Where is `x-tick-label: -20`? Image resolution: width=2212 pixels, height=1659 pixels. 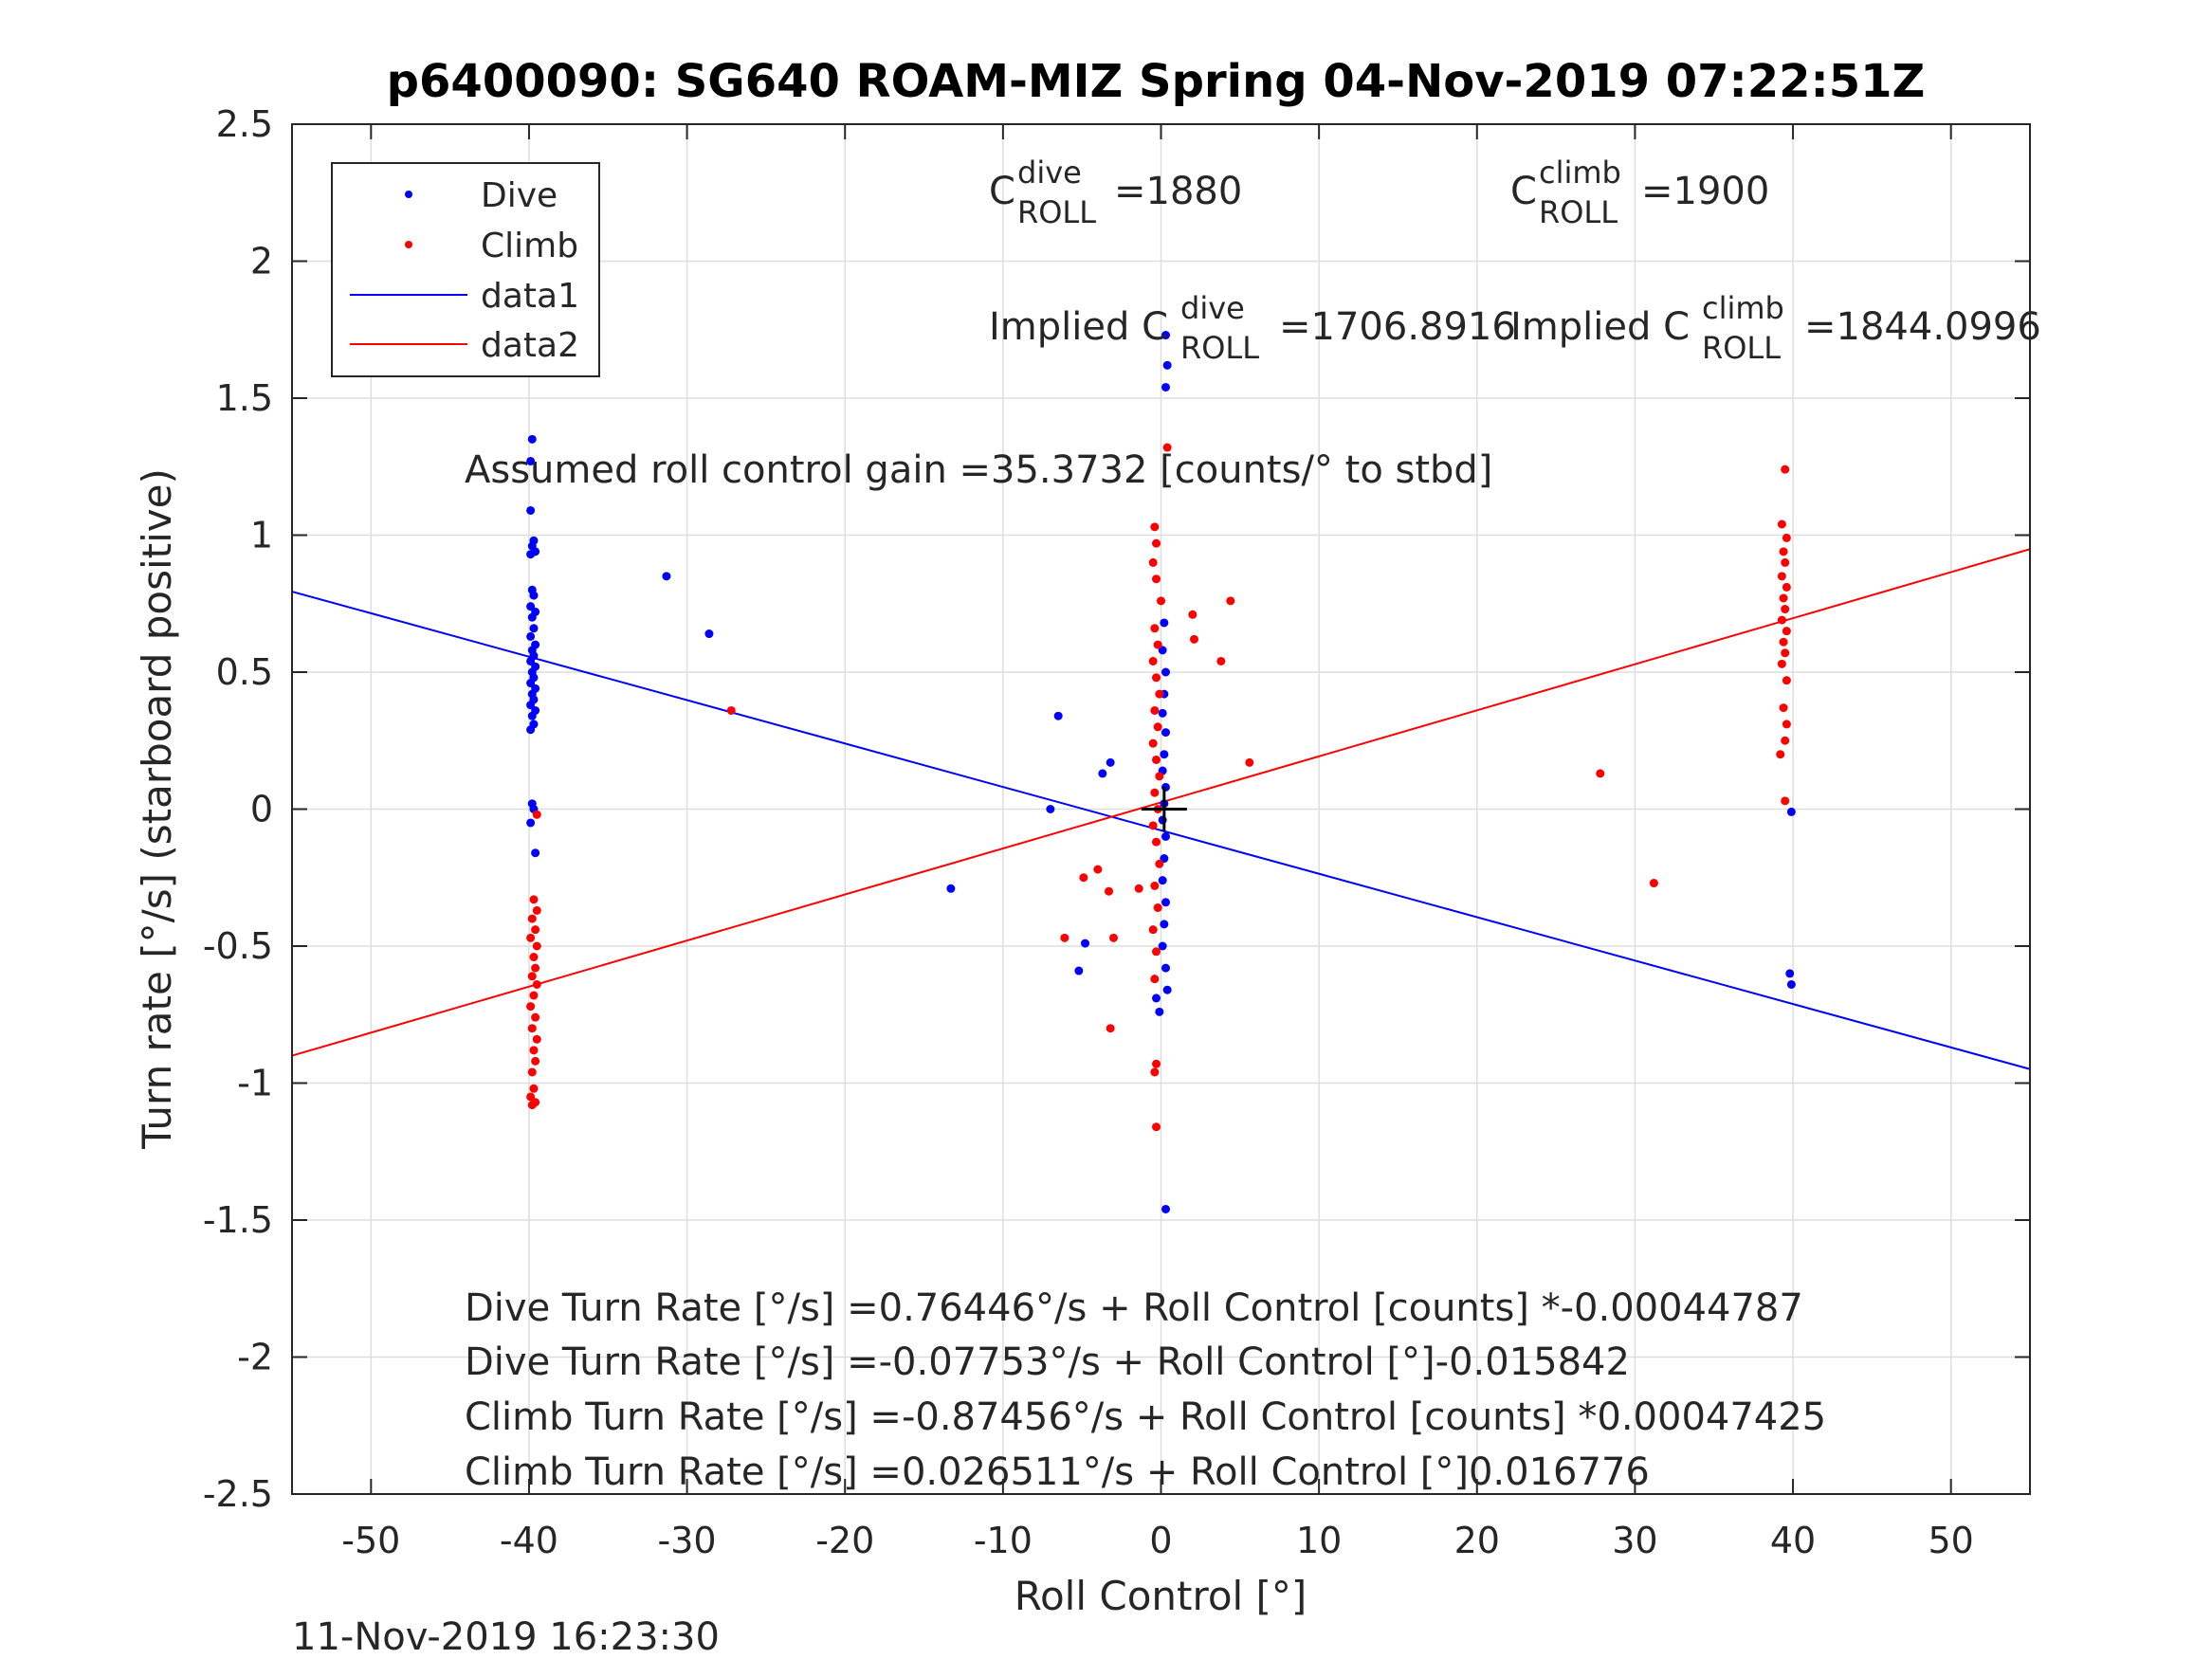 x-tick-label: -20 is located at coordinates (844, 1540).